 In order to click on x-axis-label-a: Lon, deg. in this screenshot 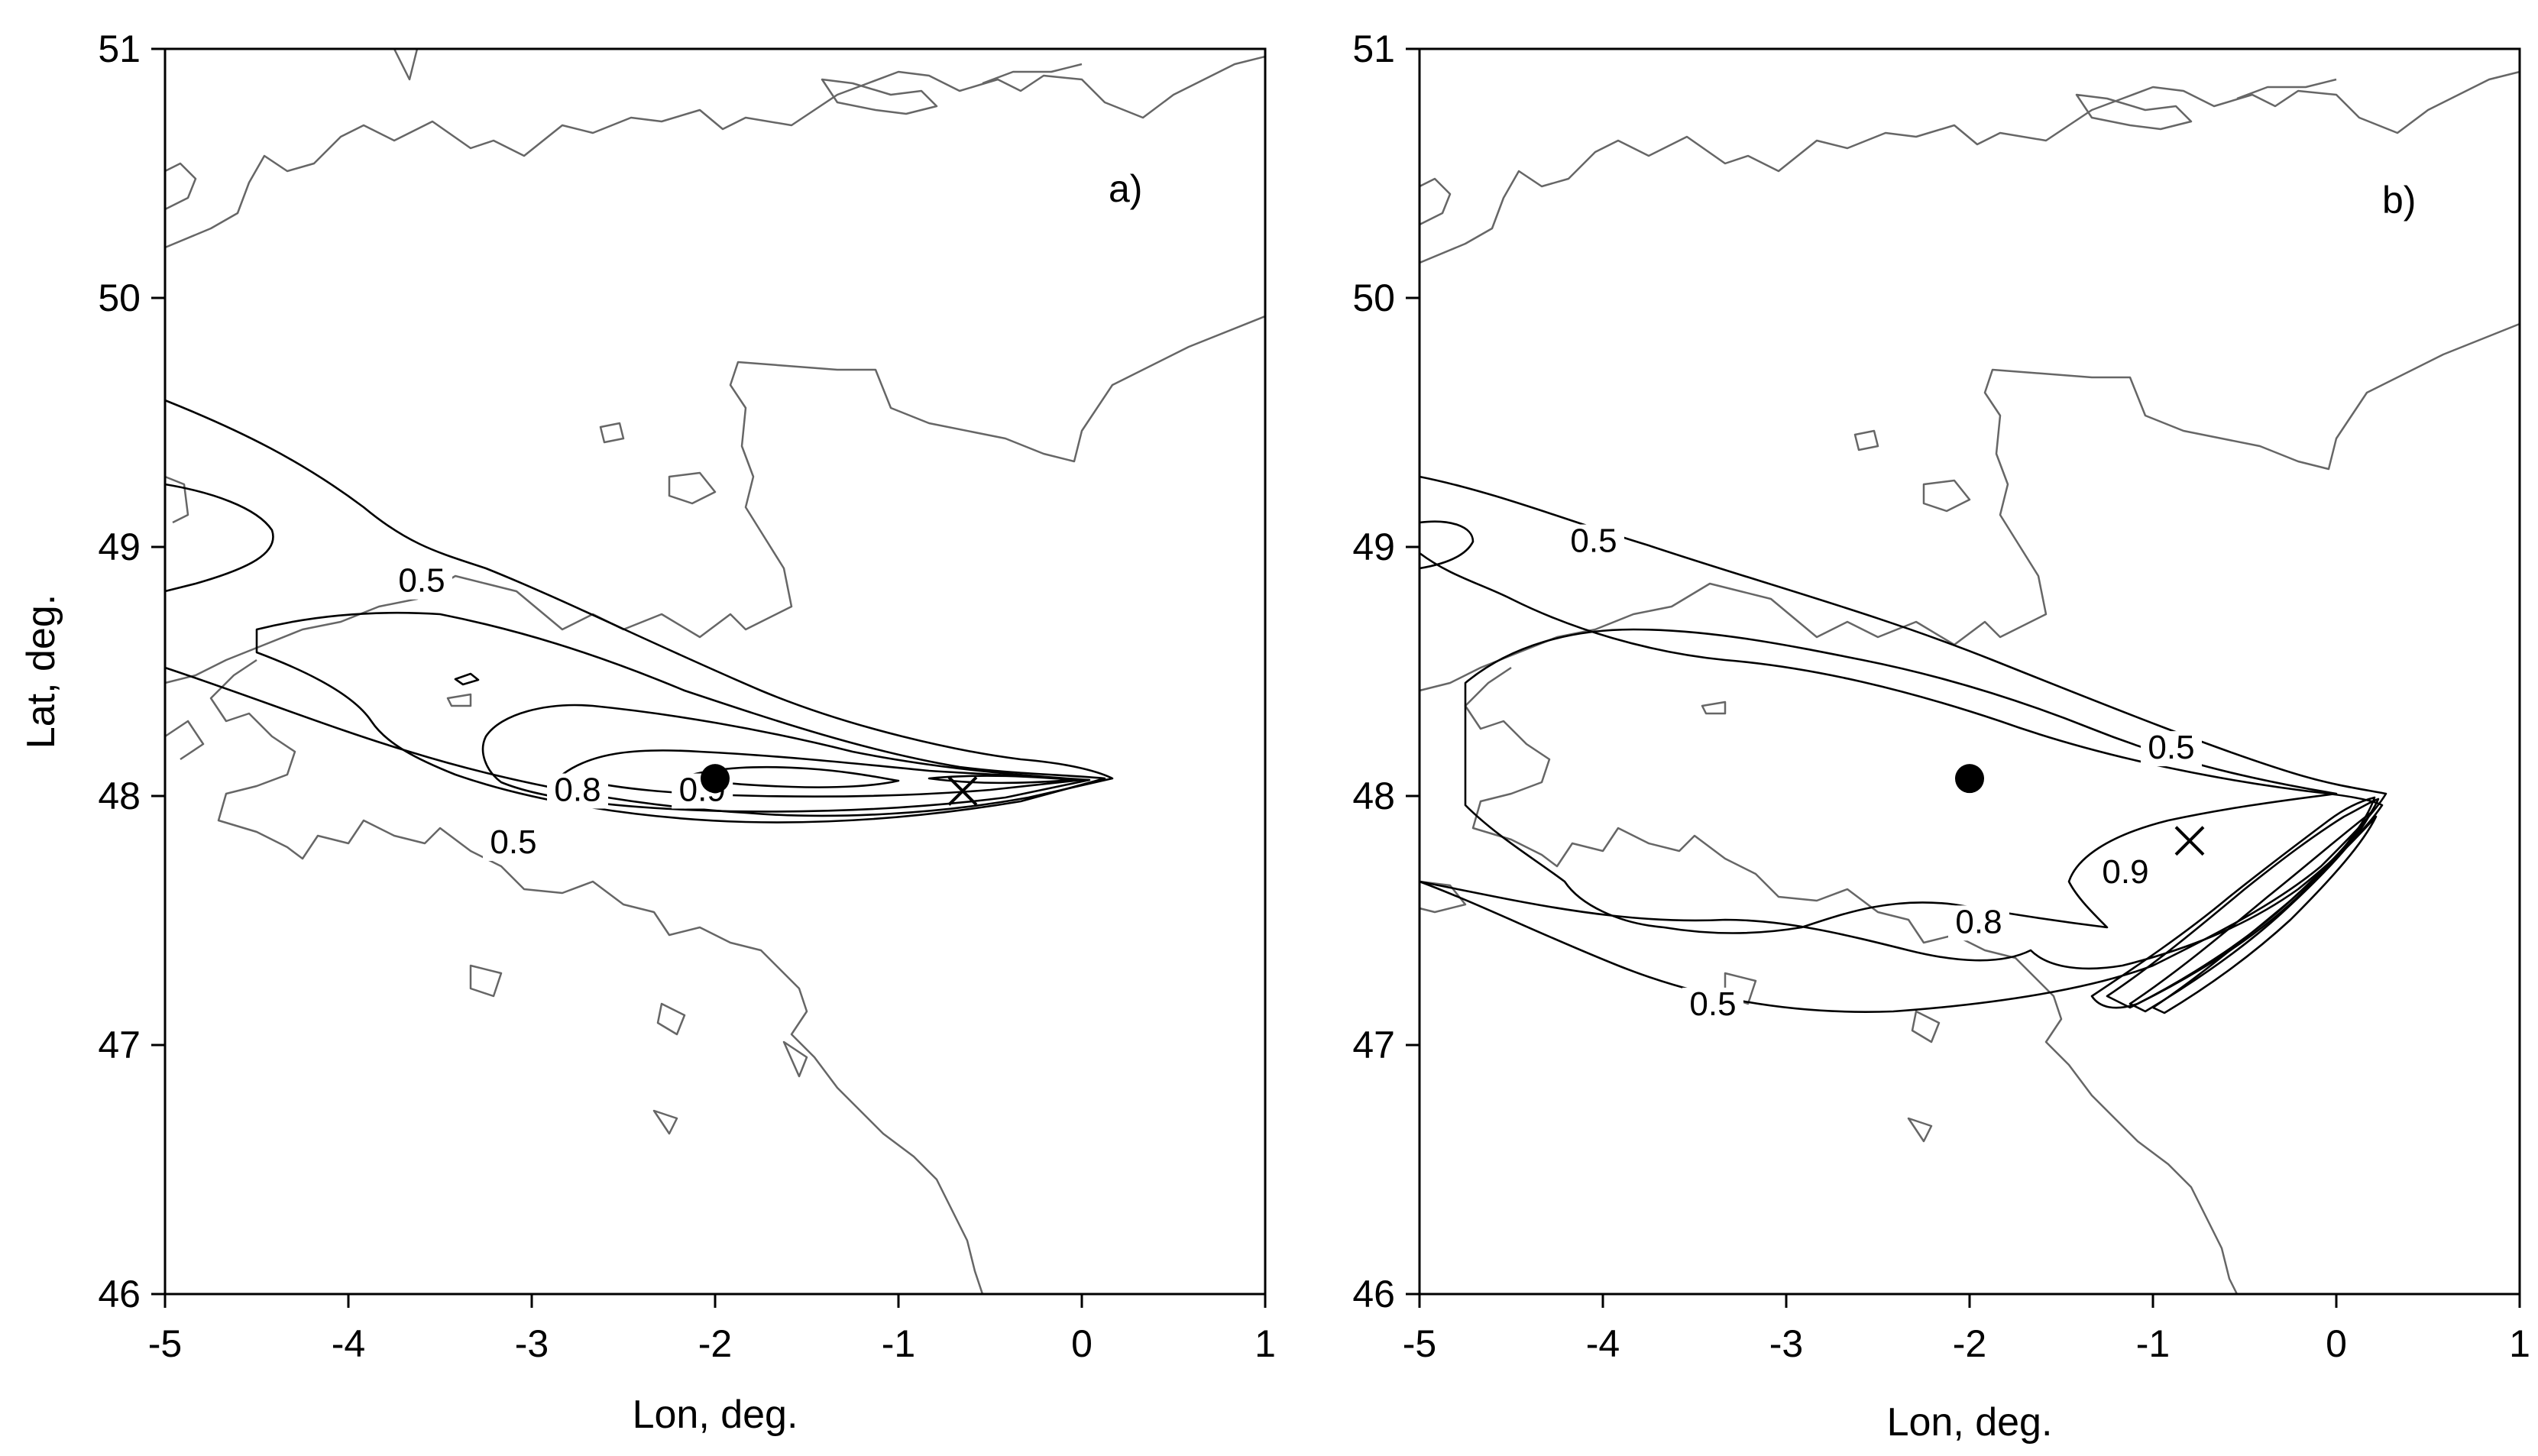, I will do `click(715, 1415)`.